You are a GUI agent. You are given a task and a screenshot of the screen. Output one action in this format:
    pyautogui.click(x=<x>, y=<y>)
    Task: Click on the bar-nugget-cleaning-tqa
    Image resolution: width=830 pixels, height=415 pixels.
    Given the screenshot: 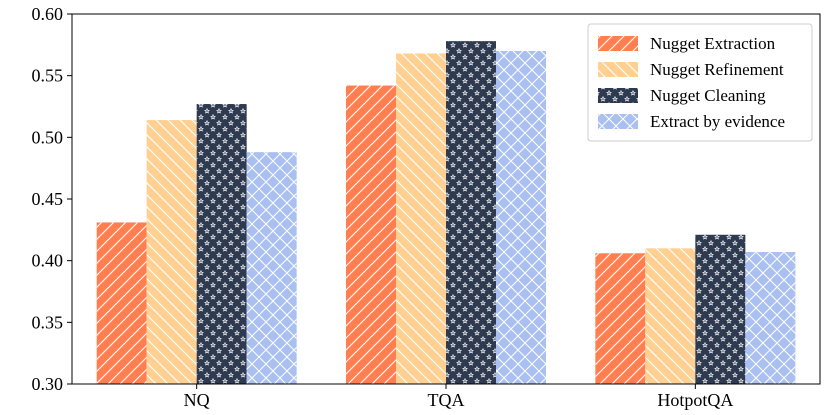 What is the action you would take?
    pyautogui.click(x=471, y=213)
    